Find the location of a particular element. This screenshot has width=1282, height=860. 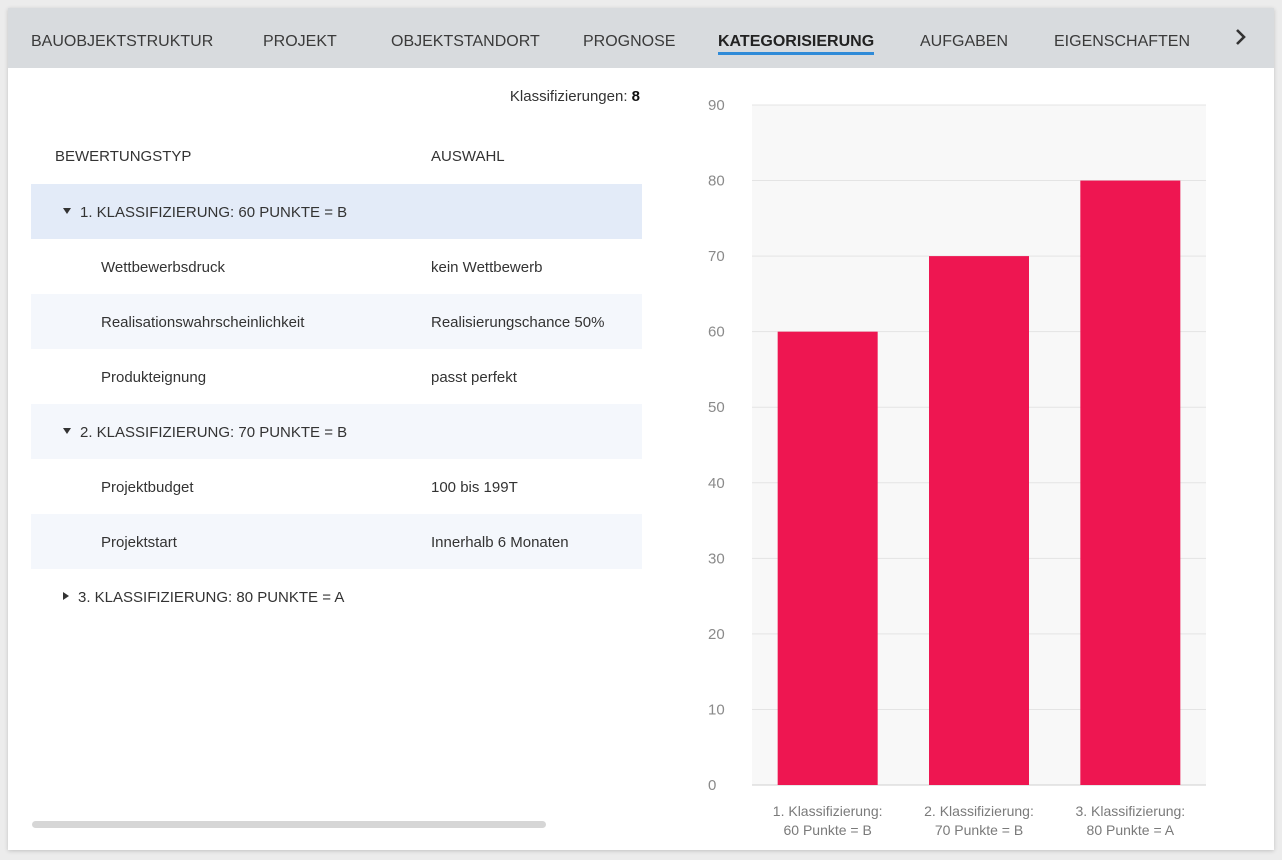

x-tick-label: 3. Klassifizierung: is located at coordinates (1130, 811).